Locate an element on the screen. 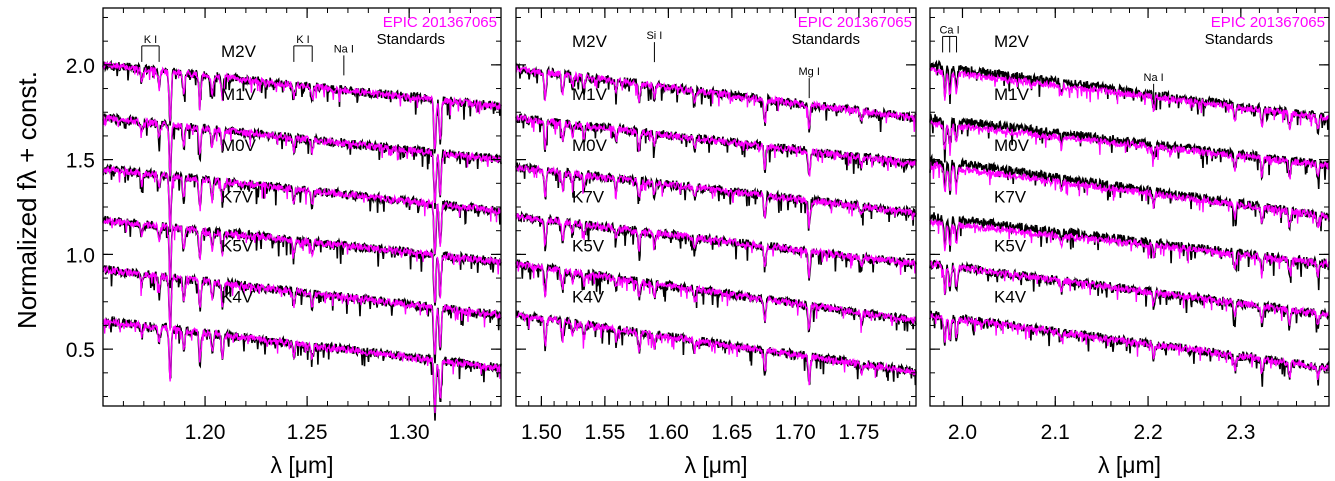 This screenshot has height=481, width=1335. line-annotation: Mg I is located at coordinates (809, 72).